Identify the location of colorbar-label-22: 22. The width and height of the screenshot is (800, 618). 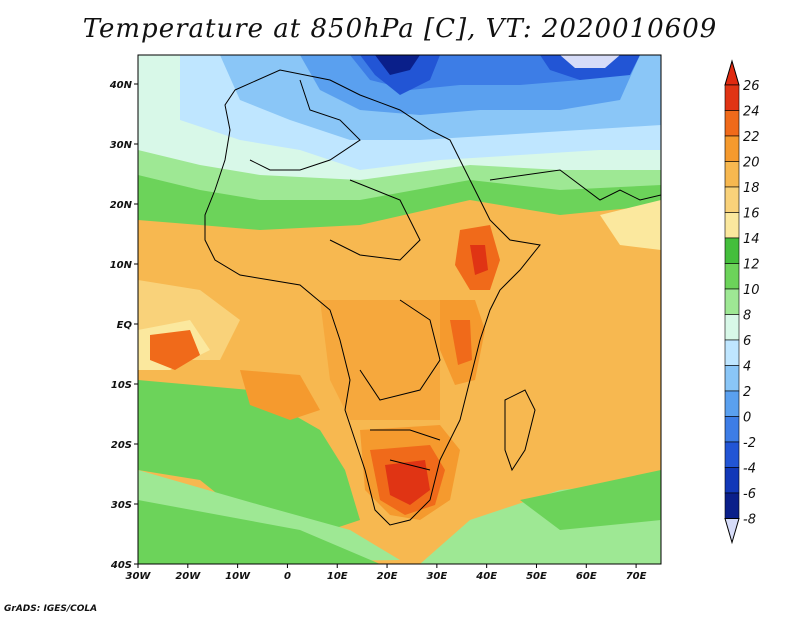
(751, 137).